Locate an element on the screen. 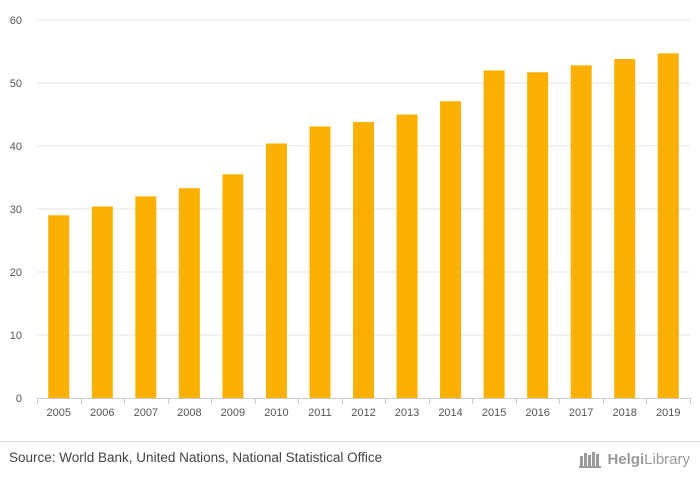 Image resolution: width=700 pixels, height=484 pixels. x-tick-label: 2015 is located at coordinates (494, 413).